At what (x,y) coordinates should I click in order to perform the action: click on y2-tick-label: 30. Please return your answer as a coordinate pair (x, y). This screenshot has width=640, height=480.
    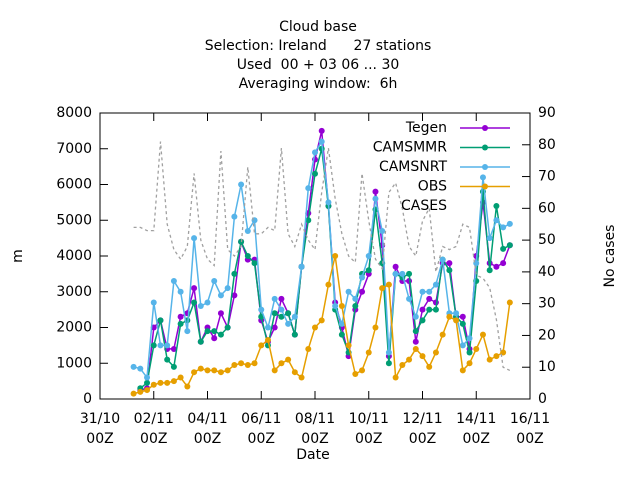
    Looking at the image, I should click on (547, 304).